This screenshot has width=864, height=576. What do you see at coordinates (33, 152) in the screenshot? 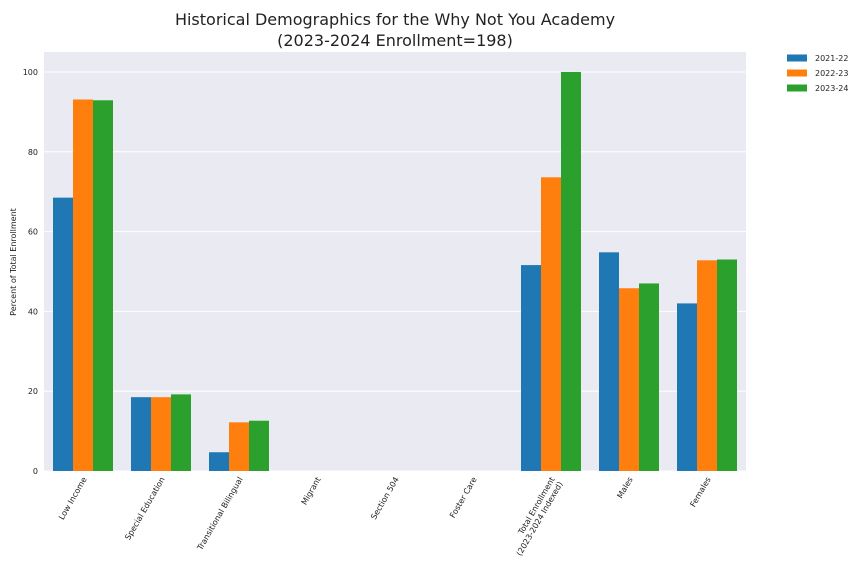
I see `y-tick-label: 80` at bounding box center [33, 152].